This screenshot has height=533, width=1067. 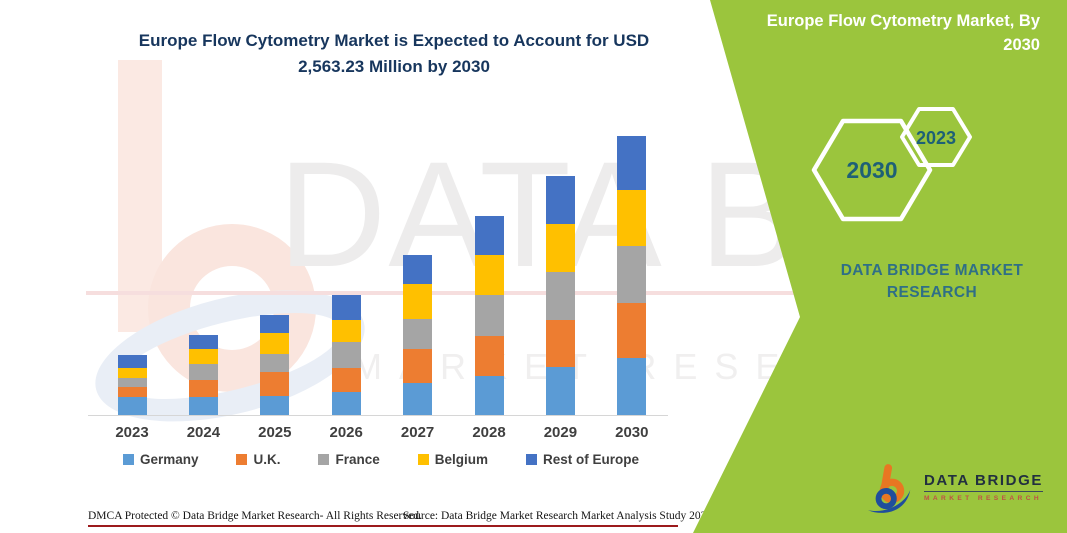 What do you see at coordinates (591, 459) in the screenshot?
I see `legend-label: Rest of Europe` at bounding box center [591, 459].